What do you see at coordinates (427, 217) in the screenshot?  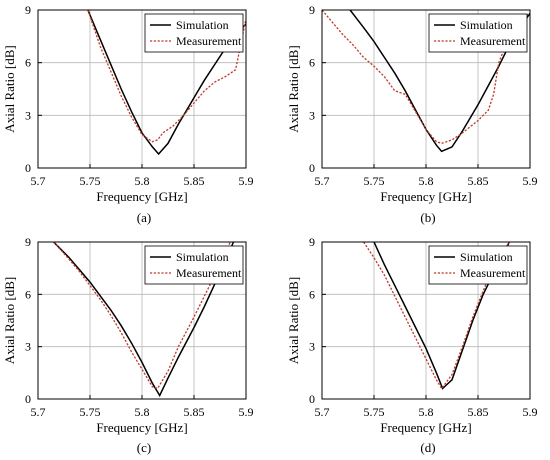 I see `panel-caption: (b)` at bounding box center [427, 217].